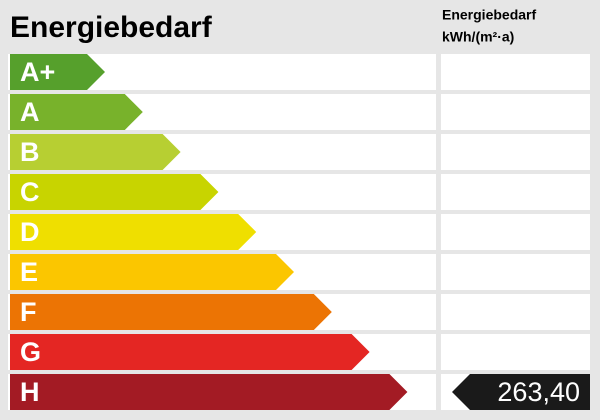 This screenshot has width=600, height=420. I want to click on column-title: Energiebedarf, so click(489, 15).